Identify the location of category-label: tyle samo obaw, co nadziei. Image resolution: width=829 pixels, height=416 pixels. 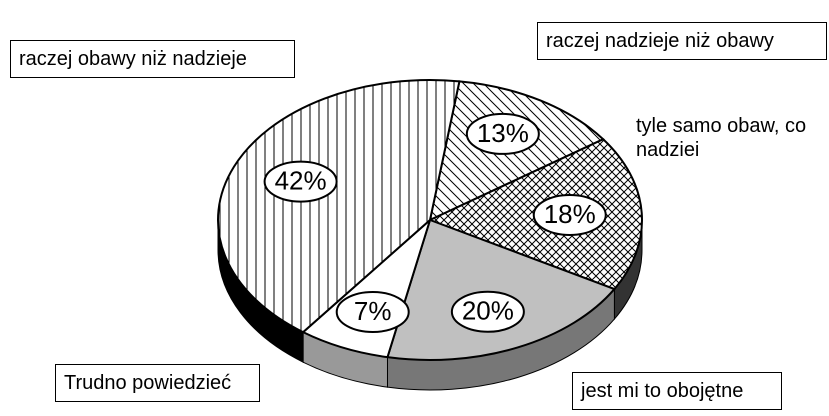
(728, 138).